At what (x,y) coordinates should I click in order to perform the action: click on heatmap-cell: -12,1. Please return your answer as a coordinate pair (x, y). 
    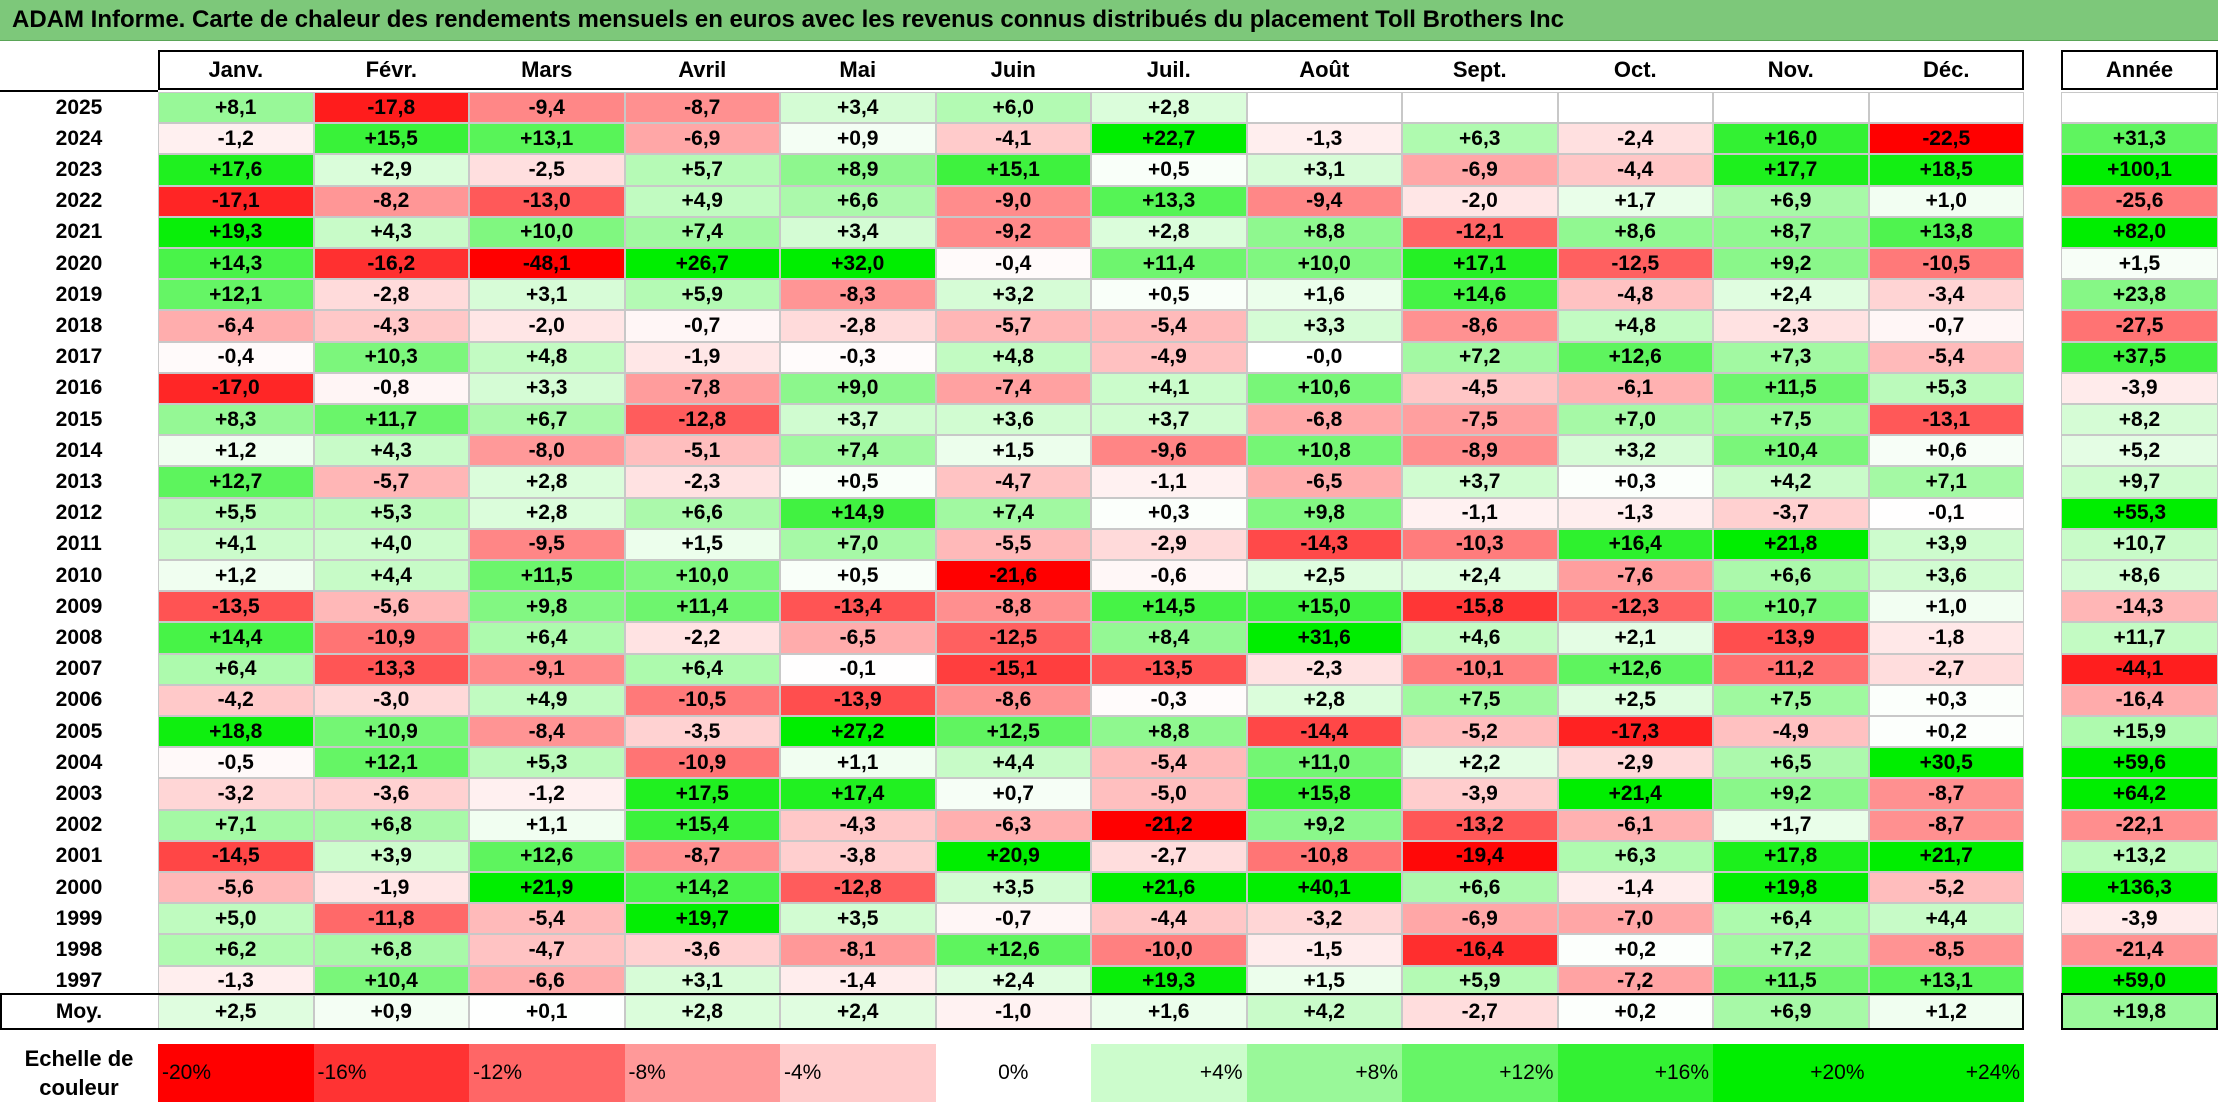
    Looking at the image, I should click on (1480, 232).